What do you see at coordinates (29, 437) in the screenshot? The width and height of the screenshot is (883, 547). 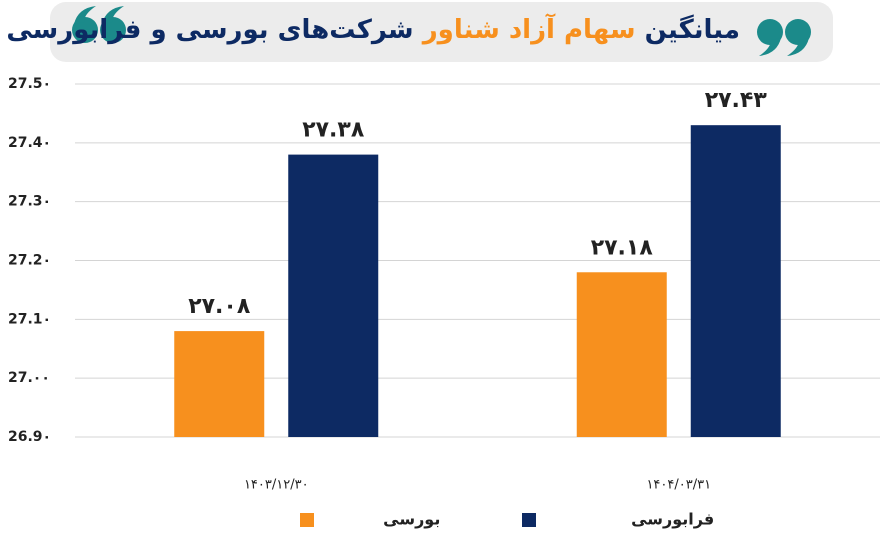 I see `y-tick-label: 26.9۰` at bounding box center [29, 437].